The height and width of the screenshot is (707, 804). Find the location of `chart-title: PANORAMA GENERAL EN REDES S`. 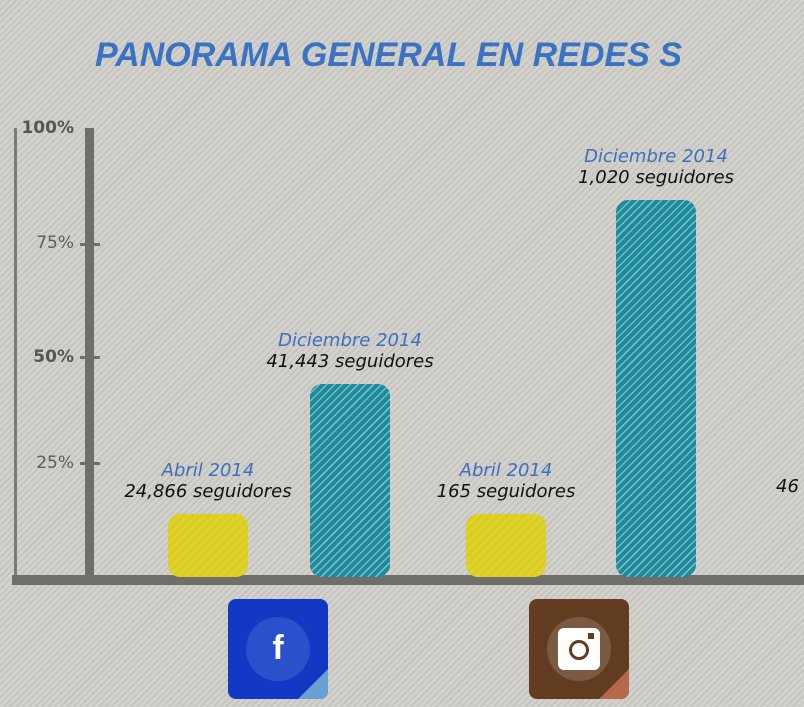

chart-title: PANORAMA GENERAL EN REDES S is located at coordinates (388, 55).